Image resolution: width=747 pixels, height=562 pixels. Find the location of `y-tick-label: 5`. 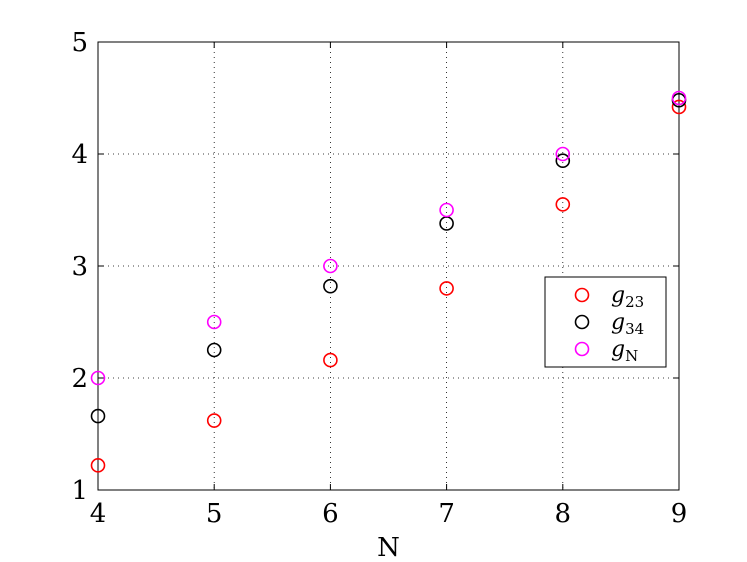

y-tick-label: 5 is located at coordinates (79, 43).